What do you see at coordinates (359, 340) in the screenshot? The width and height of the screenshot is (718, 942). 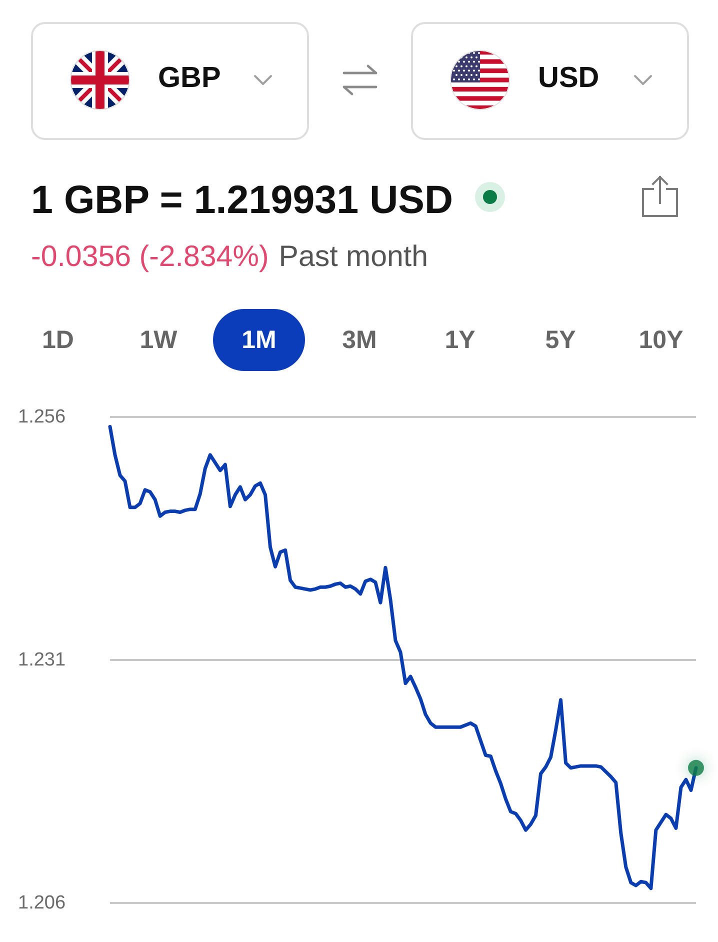 I see `text: 3M` at bounding box center [359, 340].